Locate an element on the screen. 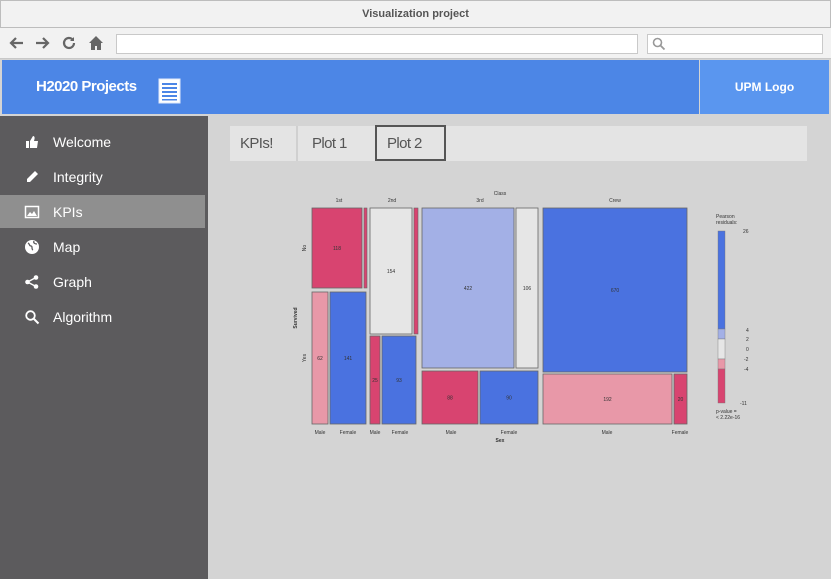 The height and width of the screenshot is (579, 831). survived-label-no: No is located at coordinates (305, 248).